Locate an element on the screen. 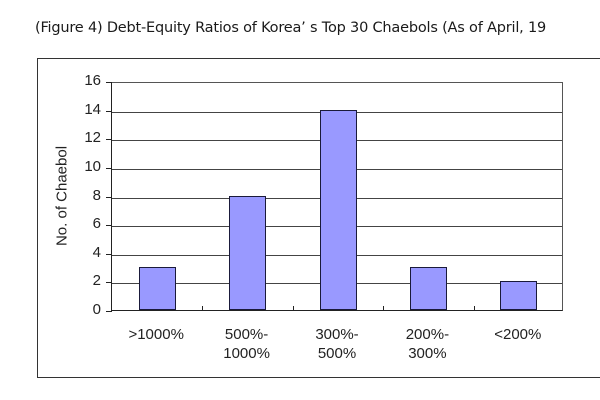 The width and height of the screenshot is (600, 400). x-tick-label: 300%- 500% is located at coordinates (337, 344).